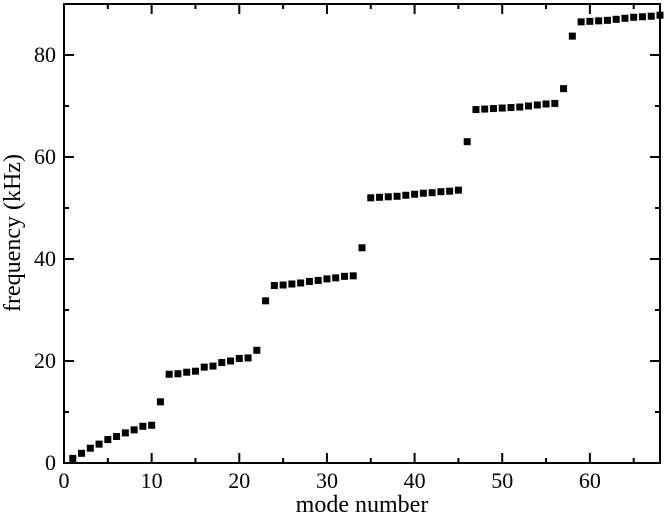 This screenshot has width=664, height=517. I want to click on x-tick-label: 50, so click(502, 480).